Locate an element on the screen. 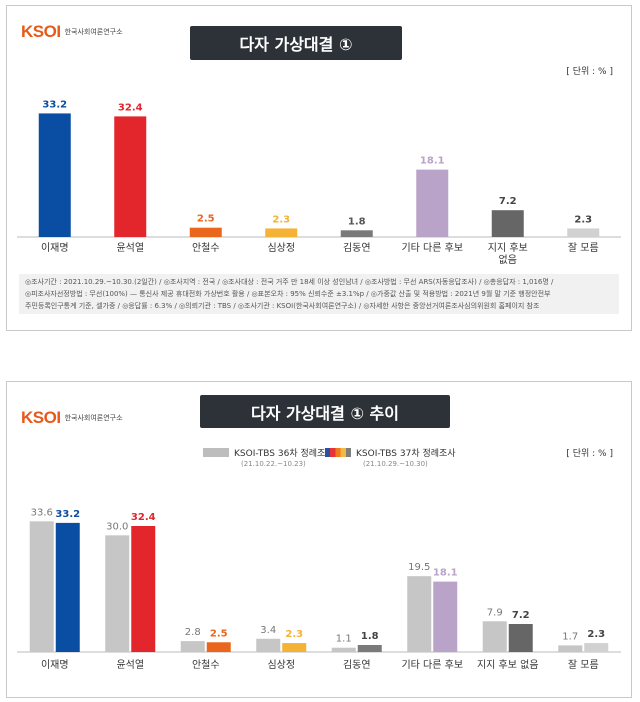 Image resolution: width=640 pixels, height=702 pixels. value-label-5: 18.1 is located at coordinates (432, 161).